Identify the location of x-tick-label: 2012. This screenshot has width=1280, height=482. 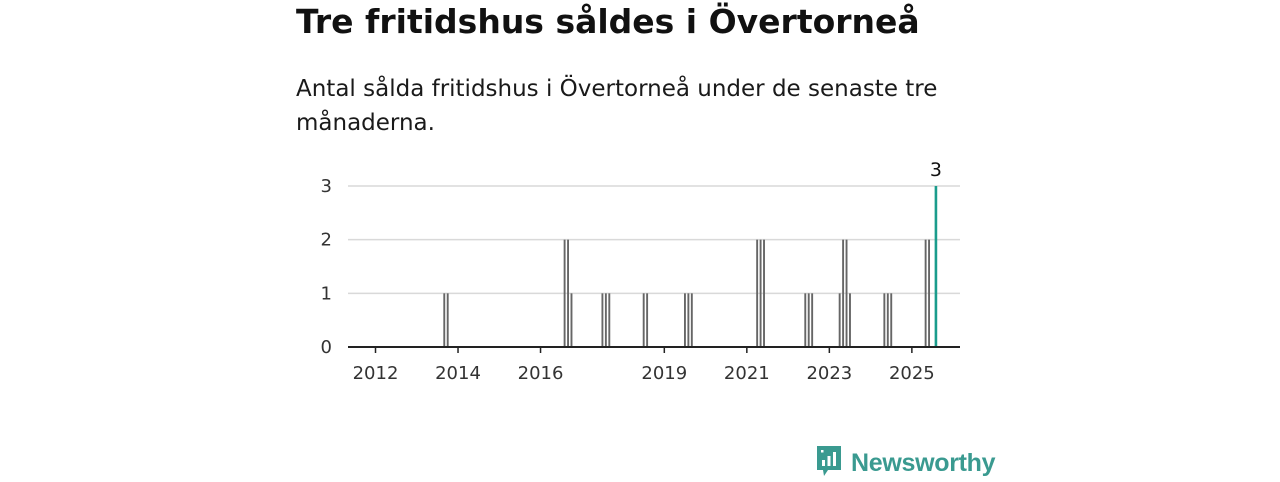
(376, 373).